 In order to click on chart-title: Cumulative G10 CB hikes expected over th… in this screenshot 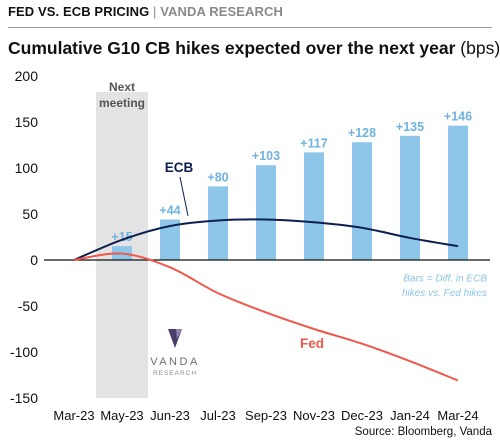, I will do `click(254, 48)`.